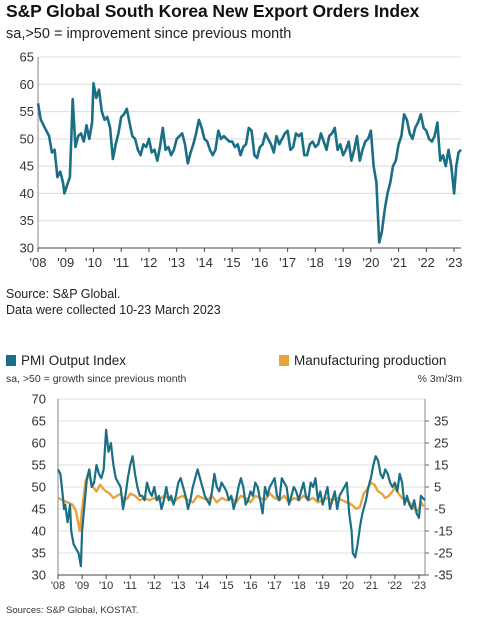 This screenshot has width=493, height=631. What do you see at coordinates (39, 531) in the screenshot?
I see `left-y-tick-label: 40` at bounding box center [39, 531].